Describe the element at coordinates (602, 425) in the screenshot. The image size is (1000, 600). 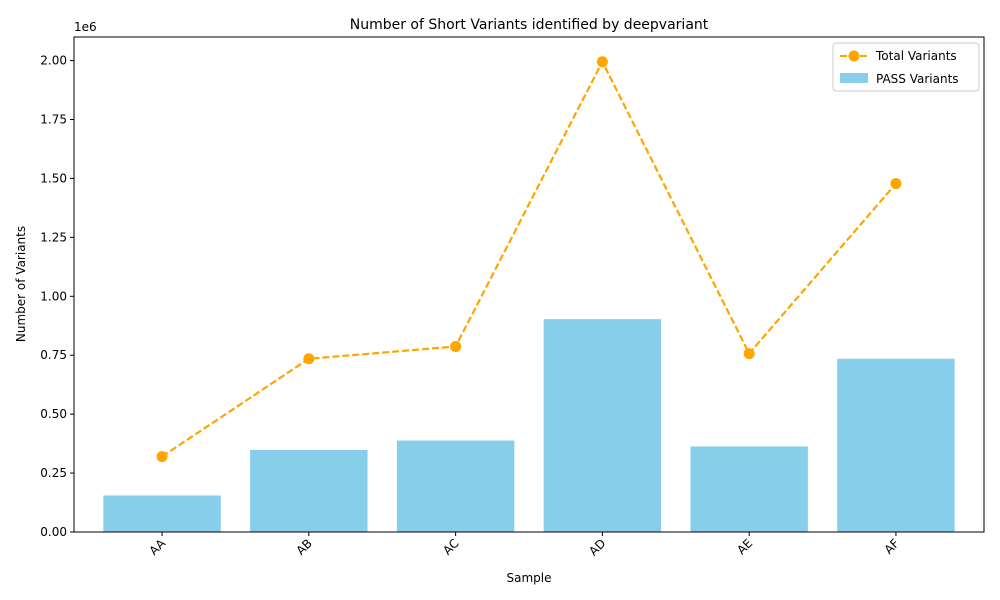
I see `bar-ad` at that location.